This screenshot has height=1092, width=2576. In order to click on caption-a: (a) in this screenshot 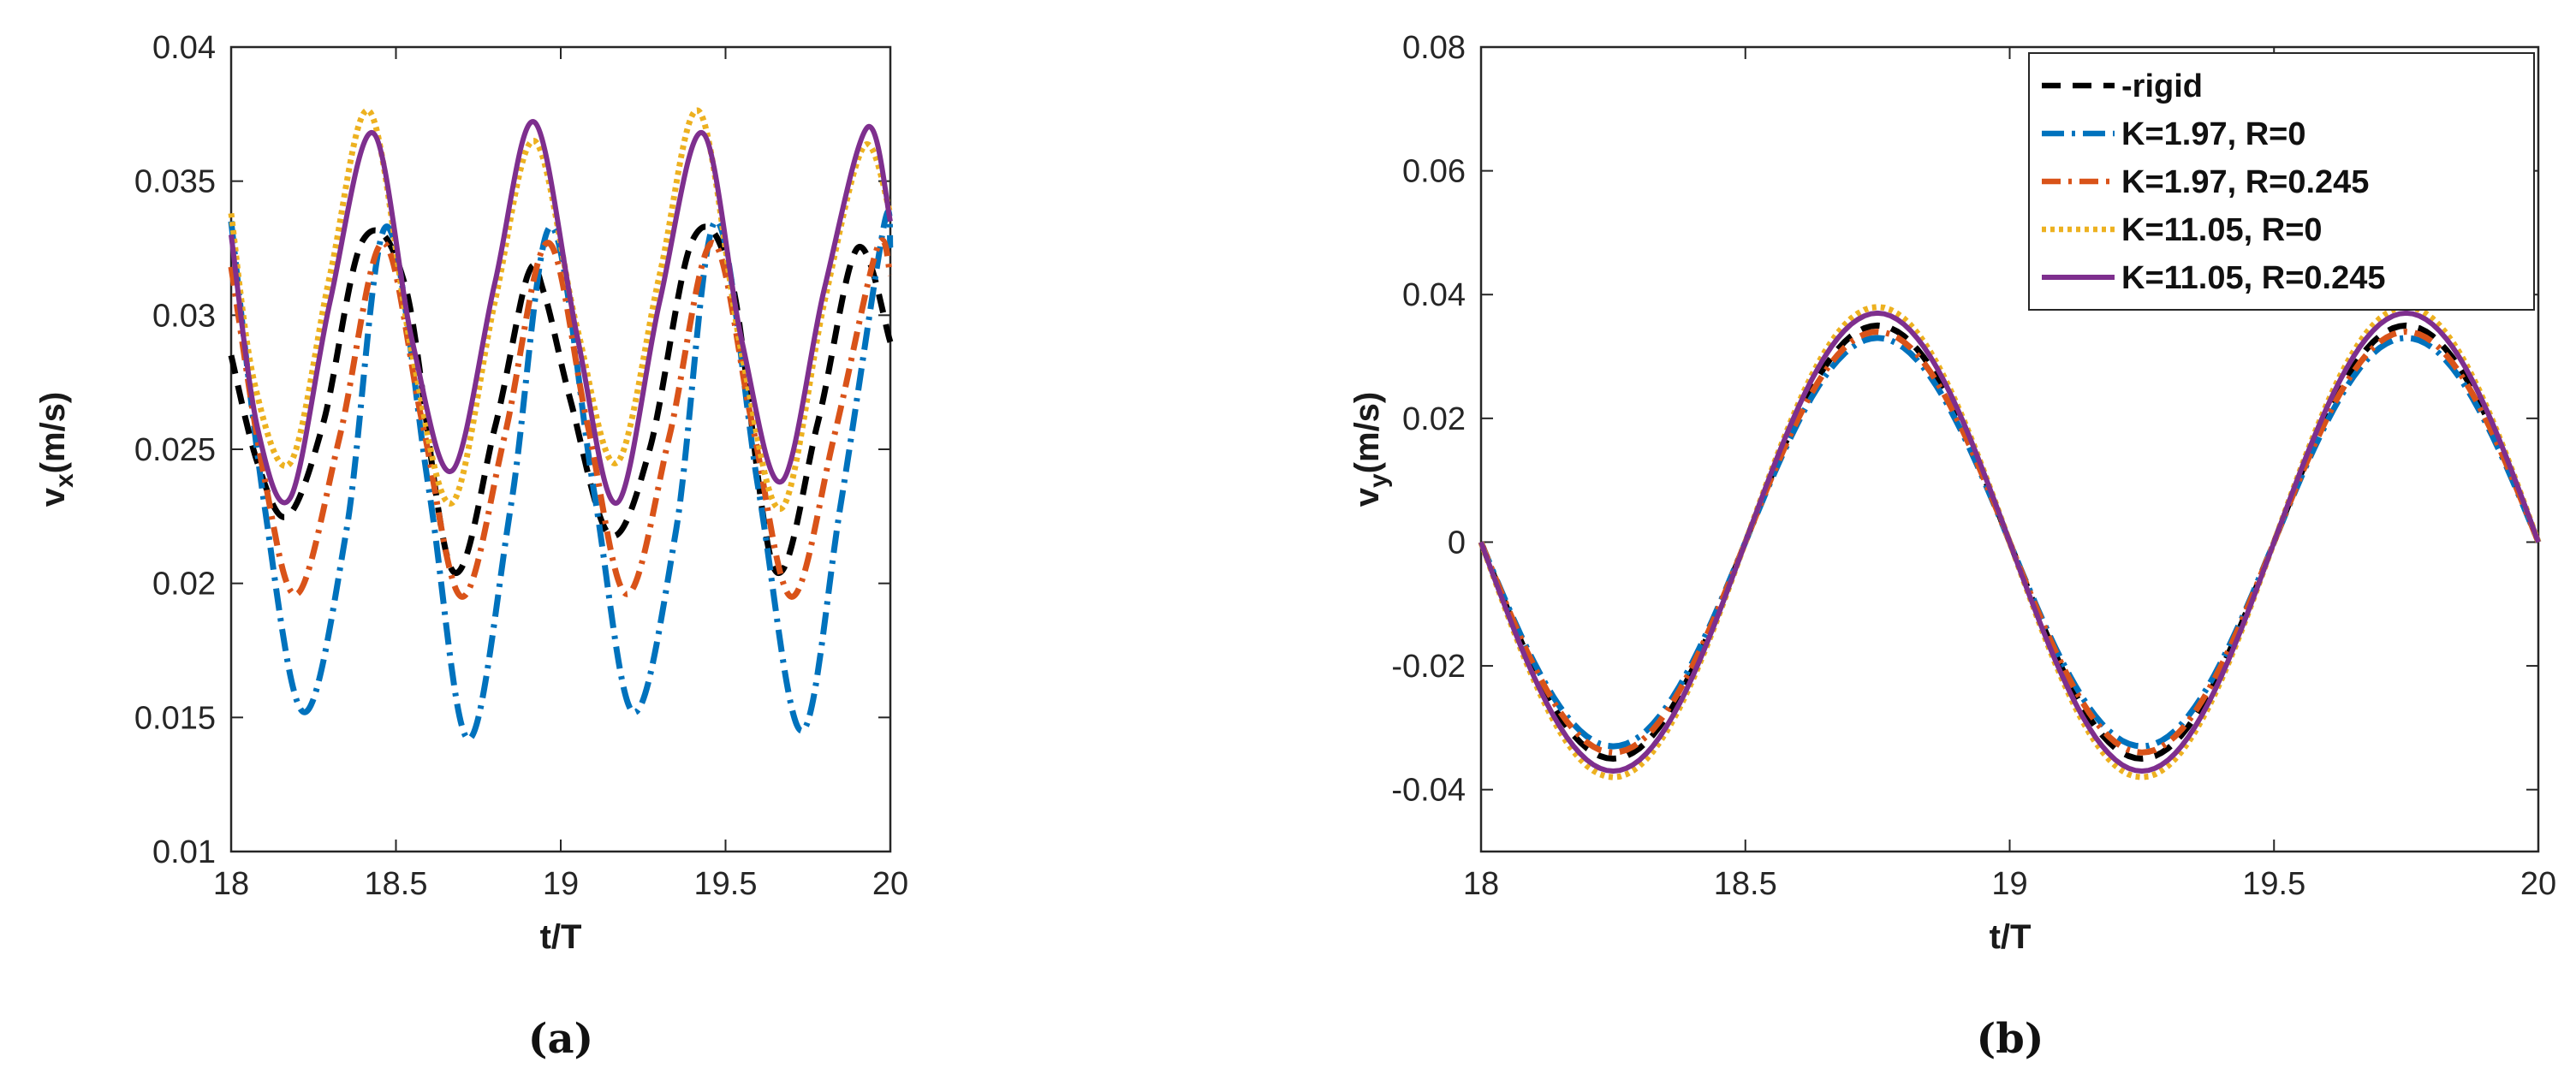, I will do `click(561, 1039)`.